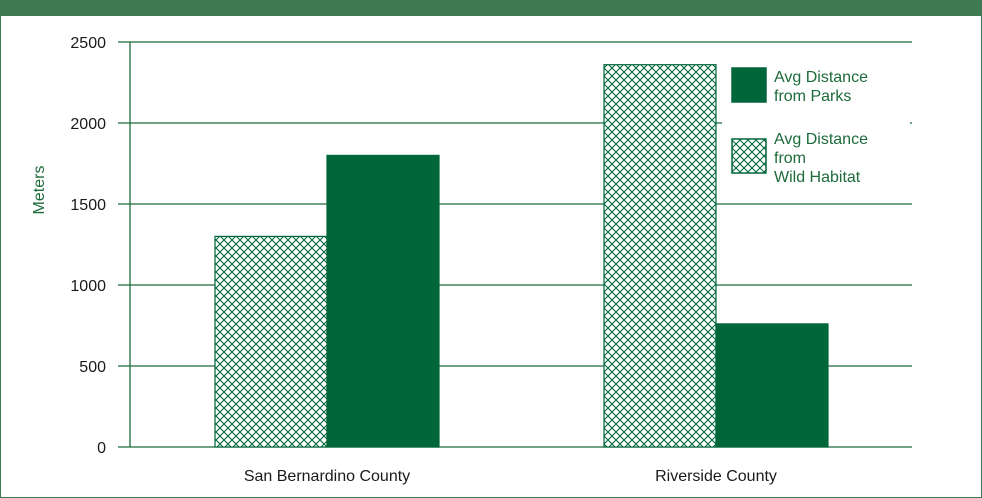 This screenshot has height=498, width=982. Describe the element at coordinates (88, 43) in the screenshot. I see `y-tick-label-2500: 2500` at that location.